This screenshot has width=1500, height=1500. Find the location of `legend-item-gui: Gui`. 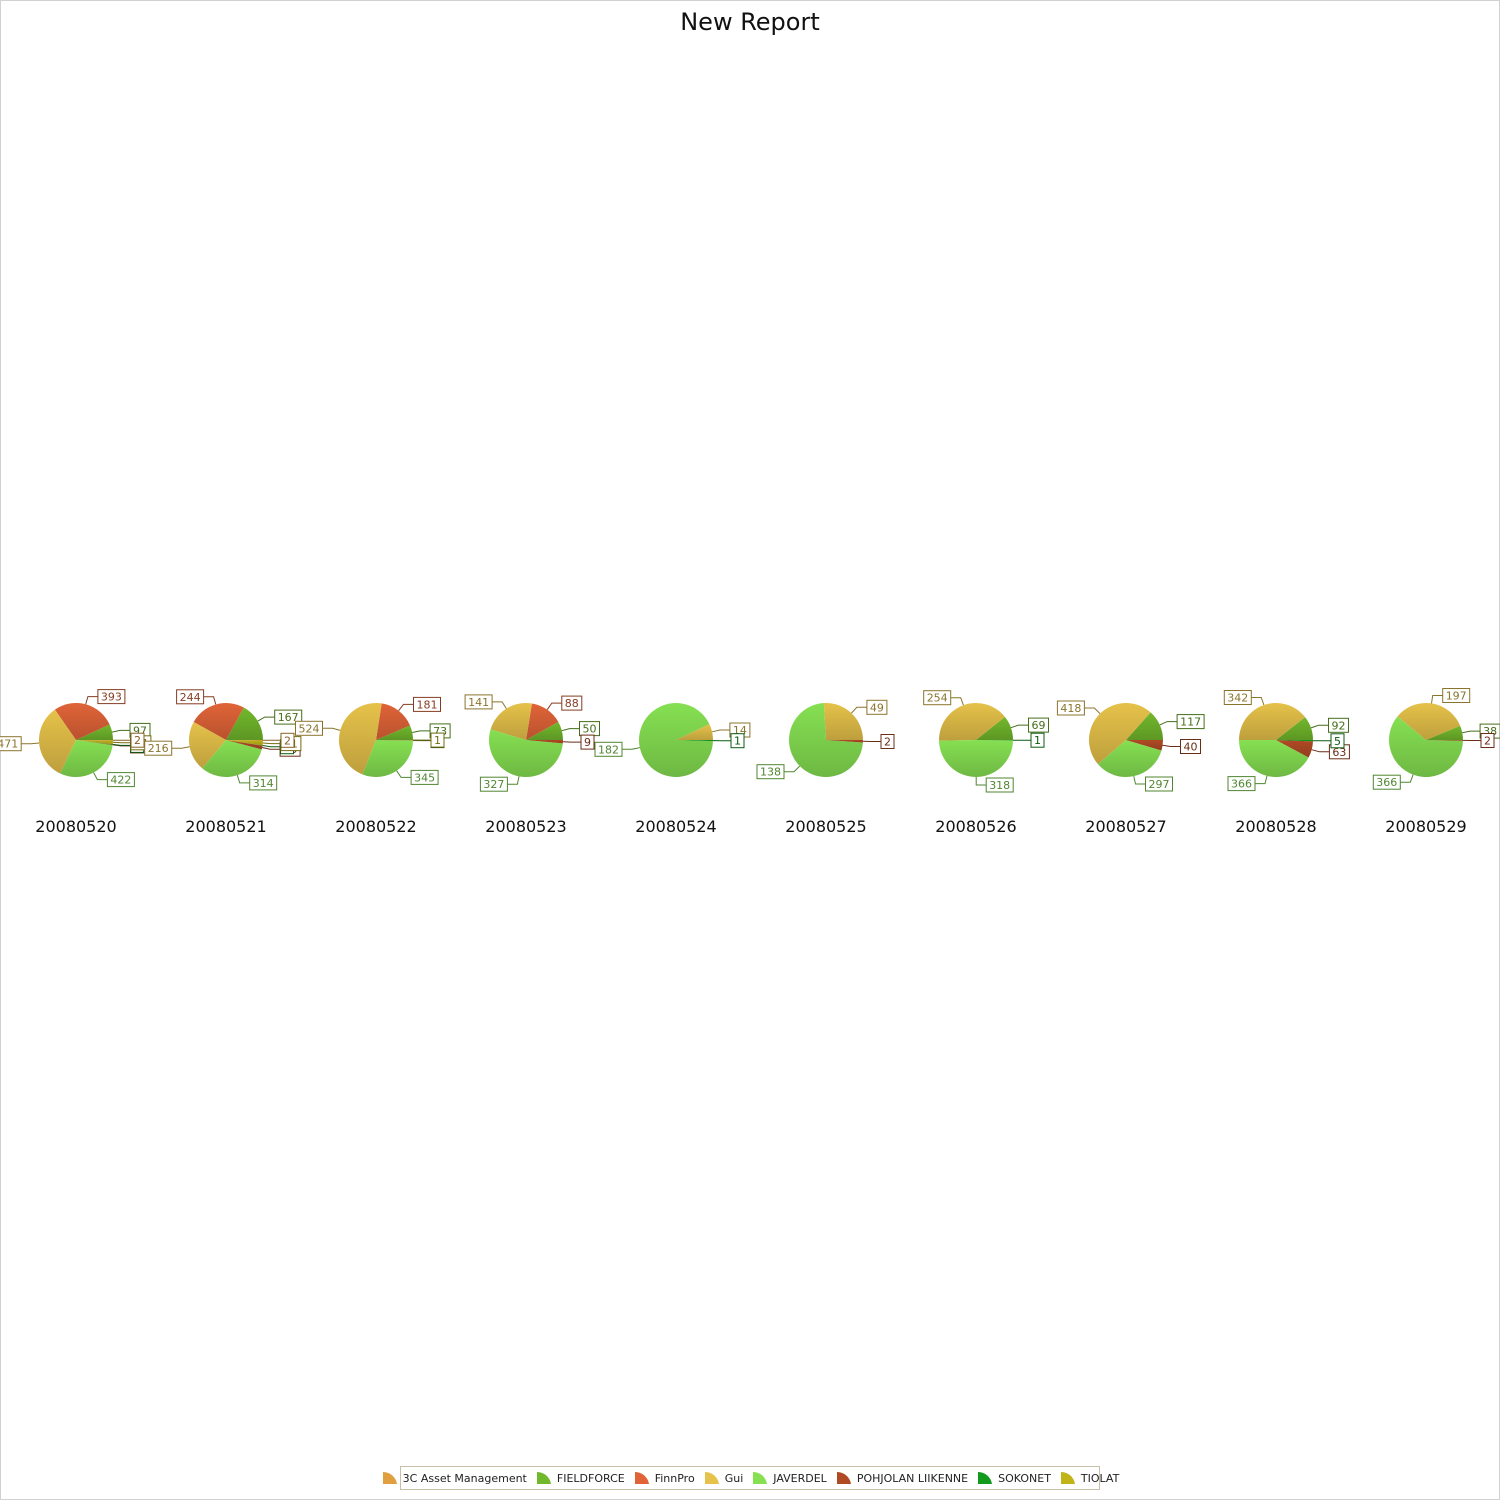

legend-item-gui: Gui is located at coordinates (723, 1478).